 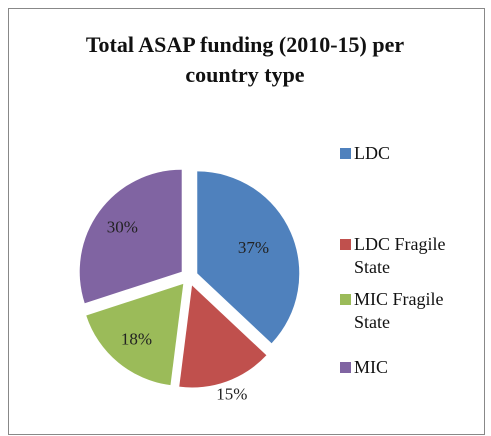 I want to click on data-label: 37%, so click(x=253, y=247).